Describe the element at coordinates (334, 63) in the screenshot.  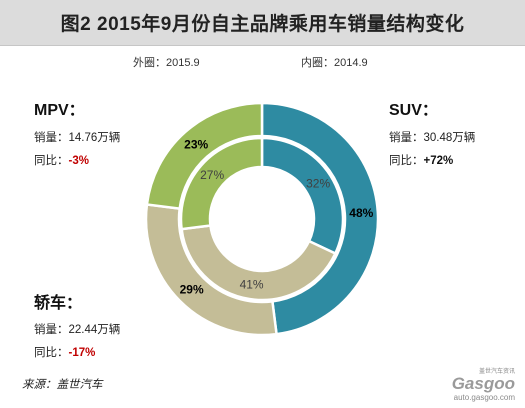
I see `inner-ring-legend: 内圈：2014.9` at that location.